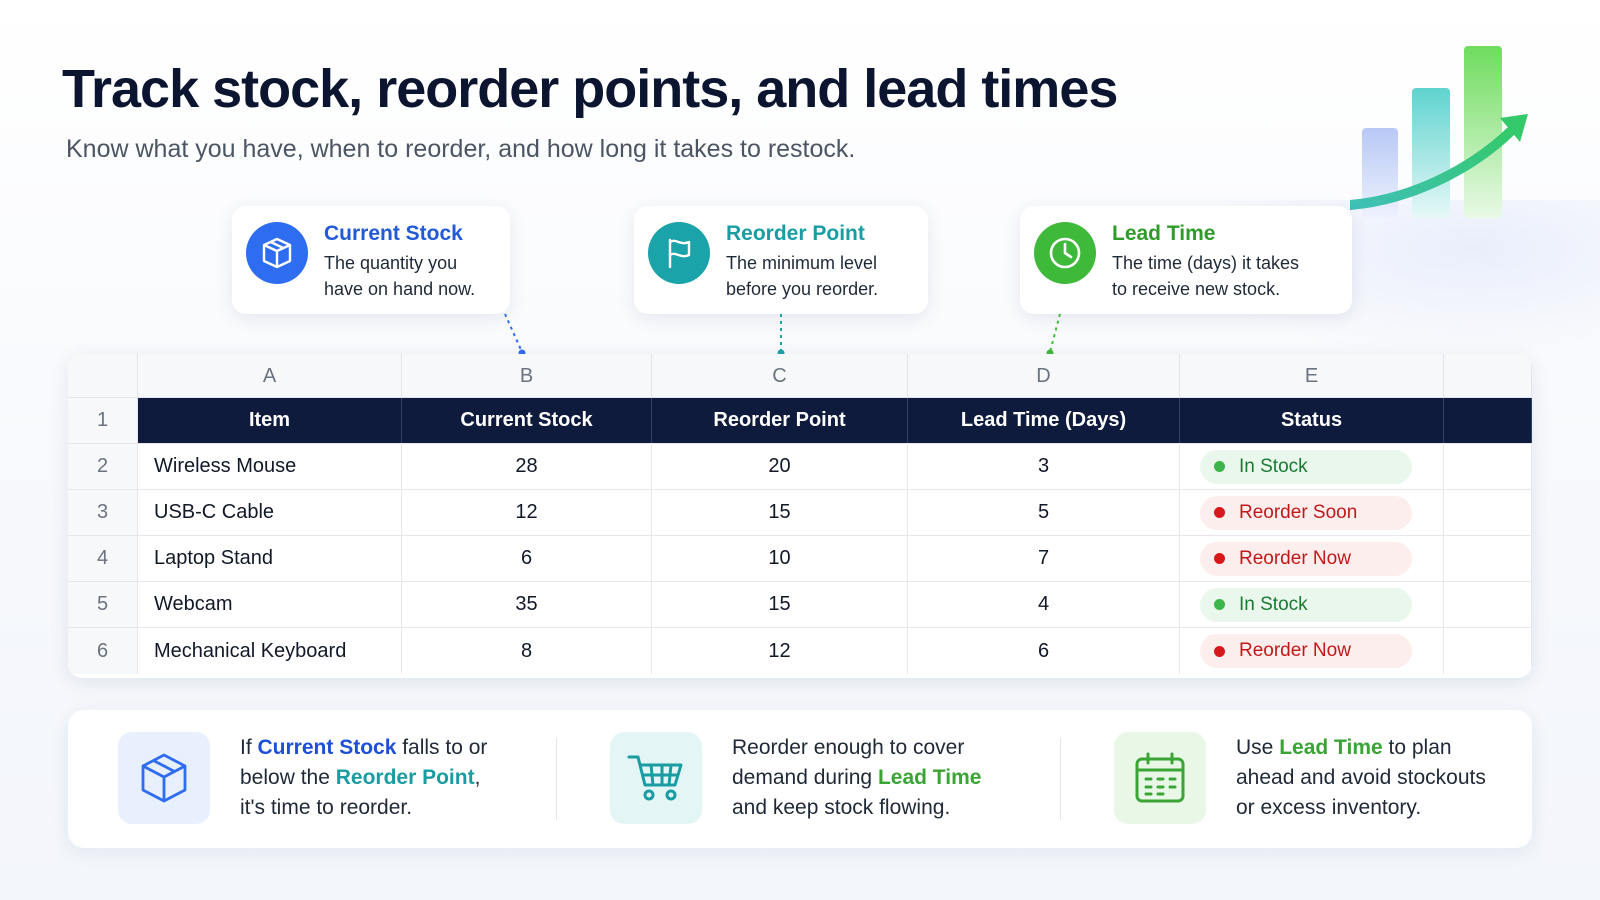 This screenshot has height=900, width=1600. What do you see at coordinates (527, 512) in the screenshot?
I see `stock-cell: 12` at bounding box center [527, 512].